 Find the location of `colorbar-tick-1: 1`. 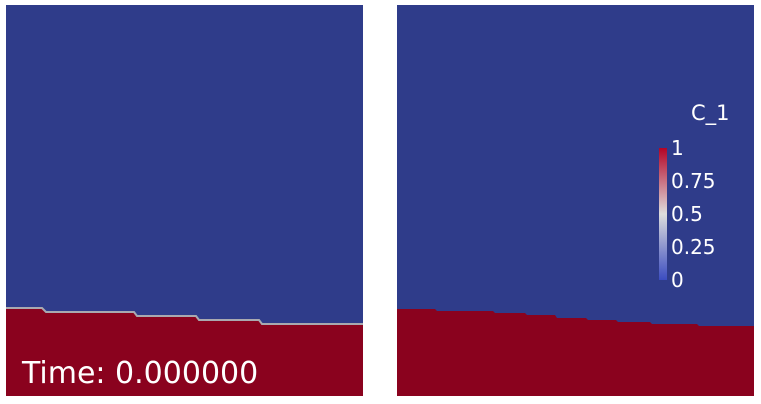

colorbar-tick-1: 1 is located at coordinates (677, 148).